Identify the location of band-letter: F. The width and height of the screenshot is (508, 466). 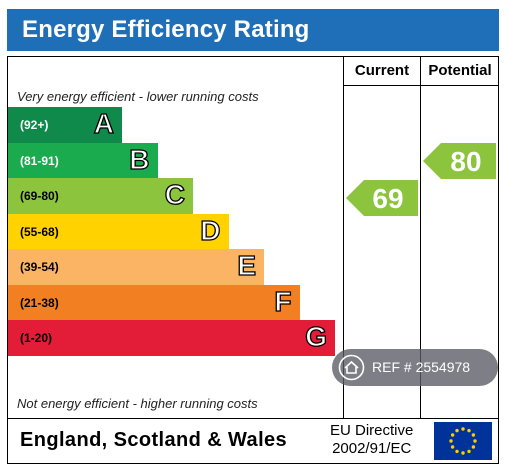
(283, 301).